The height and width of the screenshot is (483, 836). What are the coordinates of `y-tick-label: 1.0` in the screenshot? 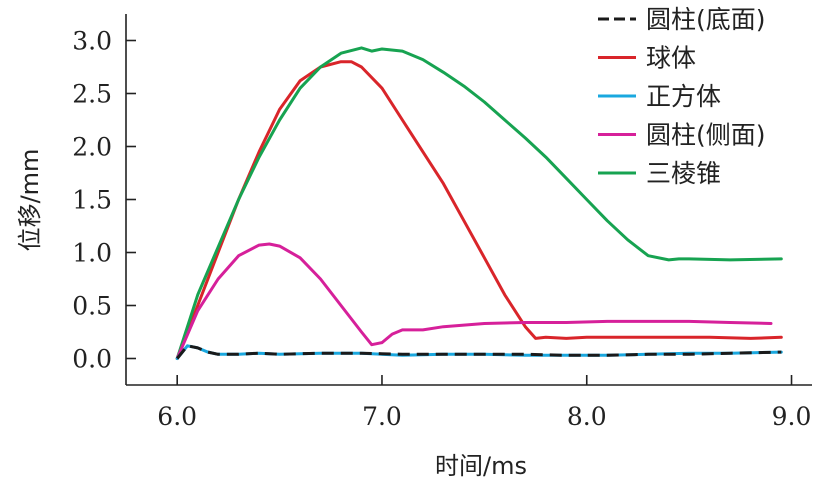 It's located at (92, 253).